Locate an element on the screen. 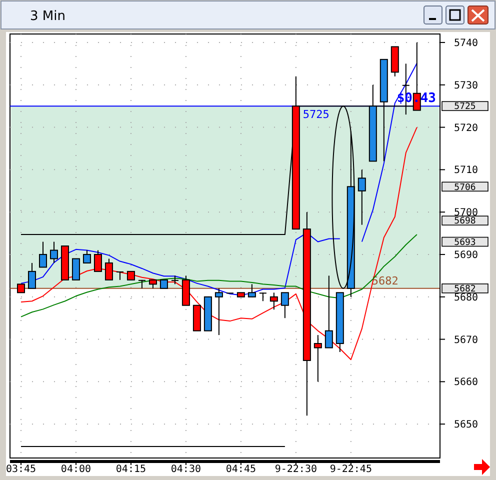 The image size is (496, 480). x-tick-label: 9-22:45 is located at coordinates (351, 469).